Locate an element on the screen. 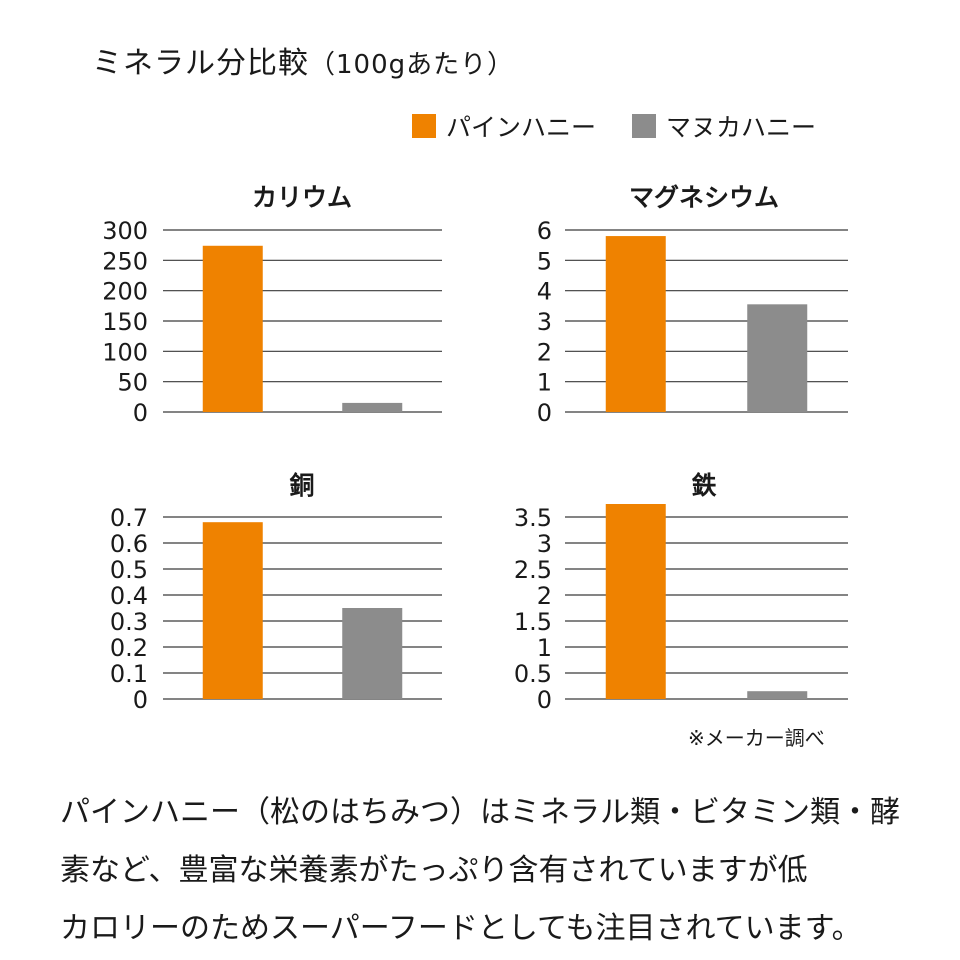 The height and width of the screenshot is (960, 960). description-line-2: 素など、豊富な栄養素がたっぷり含有されていますが低 is located at coordinates (434, 870).